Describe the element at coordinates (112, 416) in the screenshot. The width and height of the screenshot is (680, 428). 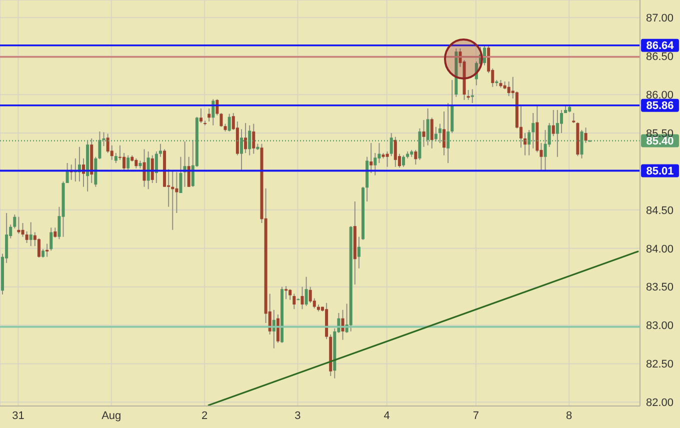
I see `x-tick-label: Aug` at that location.